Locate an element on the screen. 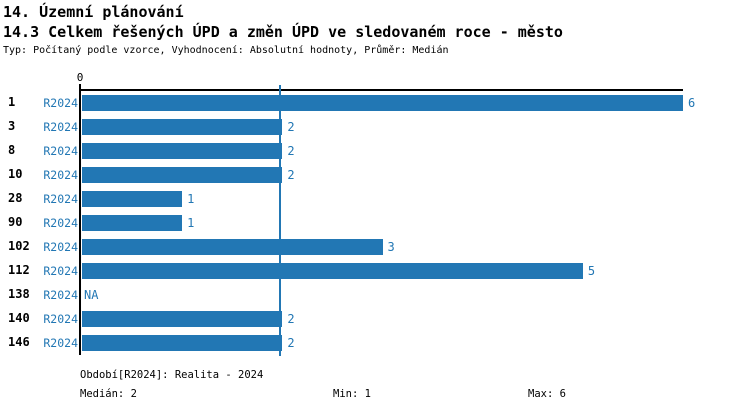 The height and width of the screenshot is (416, 750). footer-median-stat: Medián: 2 is located at coordinates (108, 394).